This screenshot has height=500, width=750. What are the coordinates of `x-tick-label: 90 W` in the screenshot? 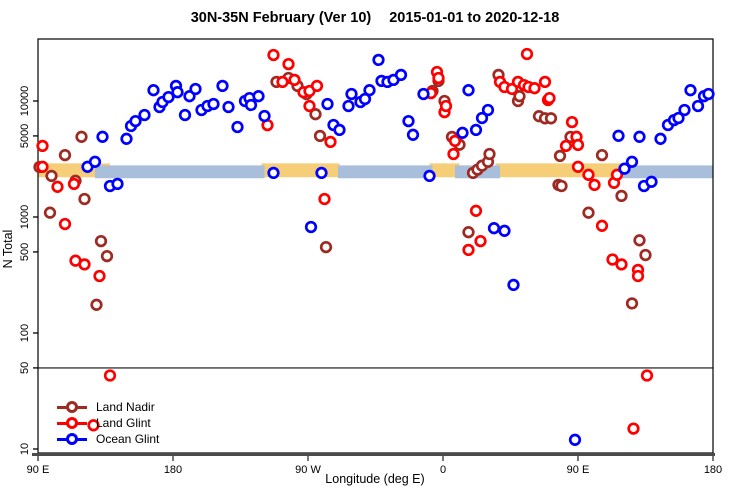 It's located at (308, 470).